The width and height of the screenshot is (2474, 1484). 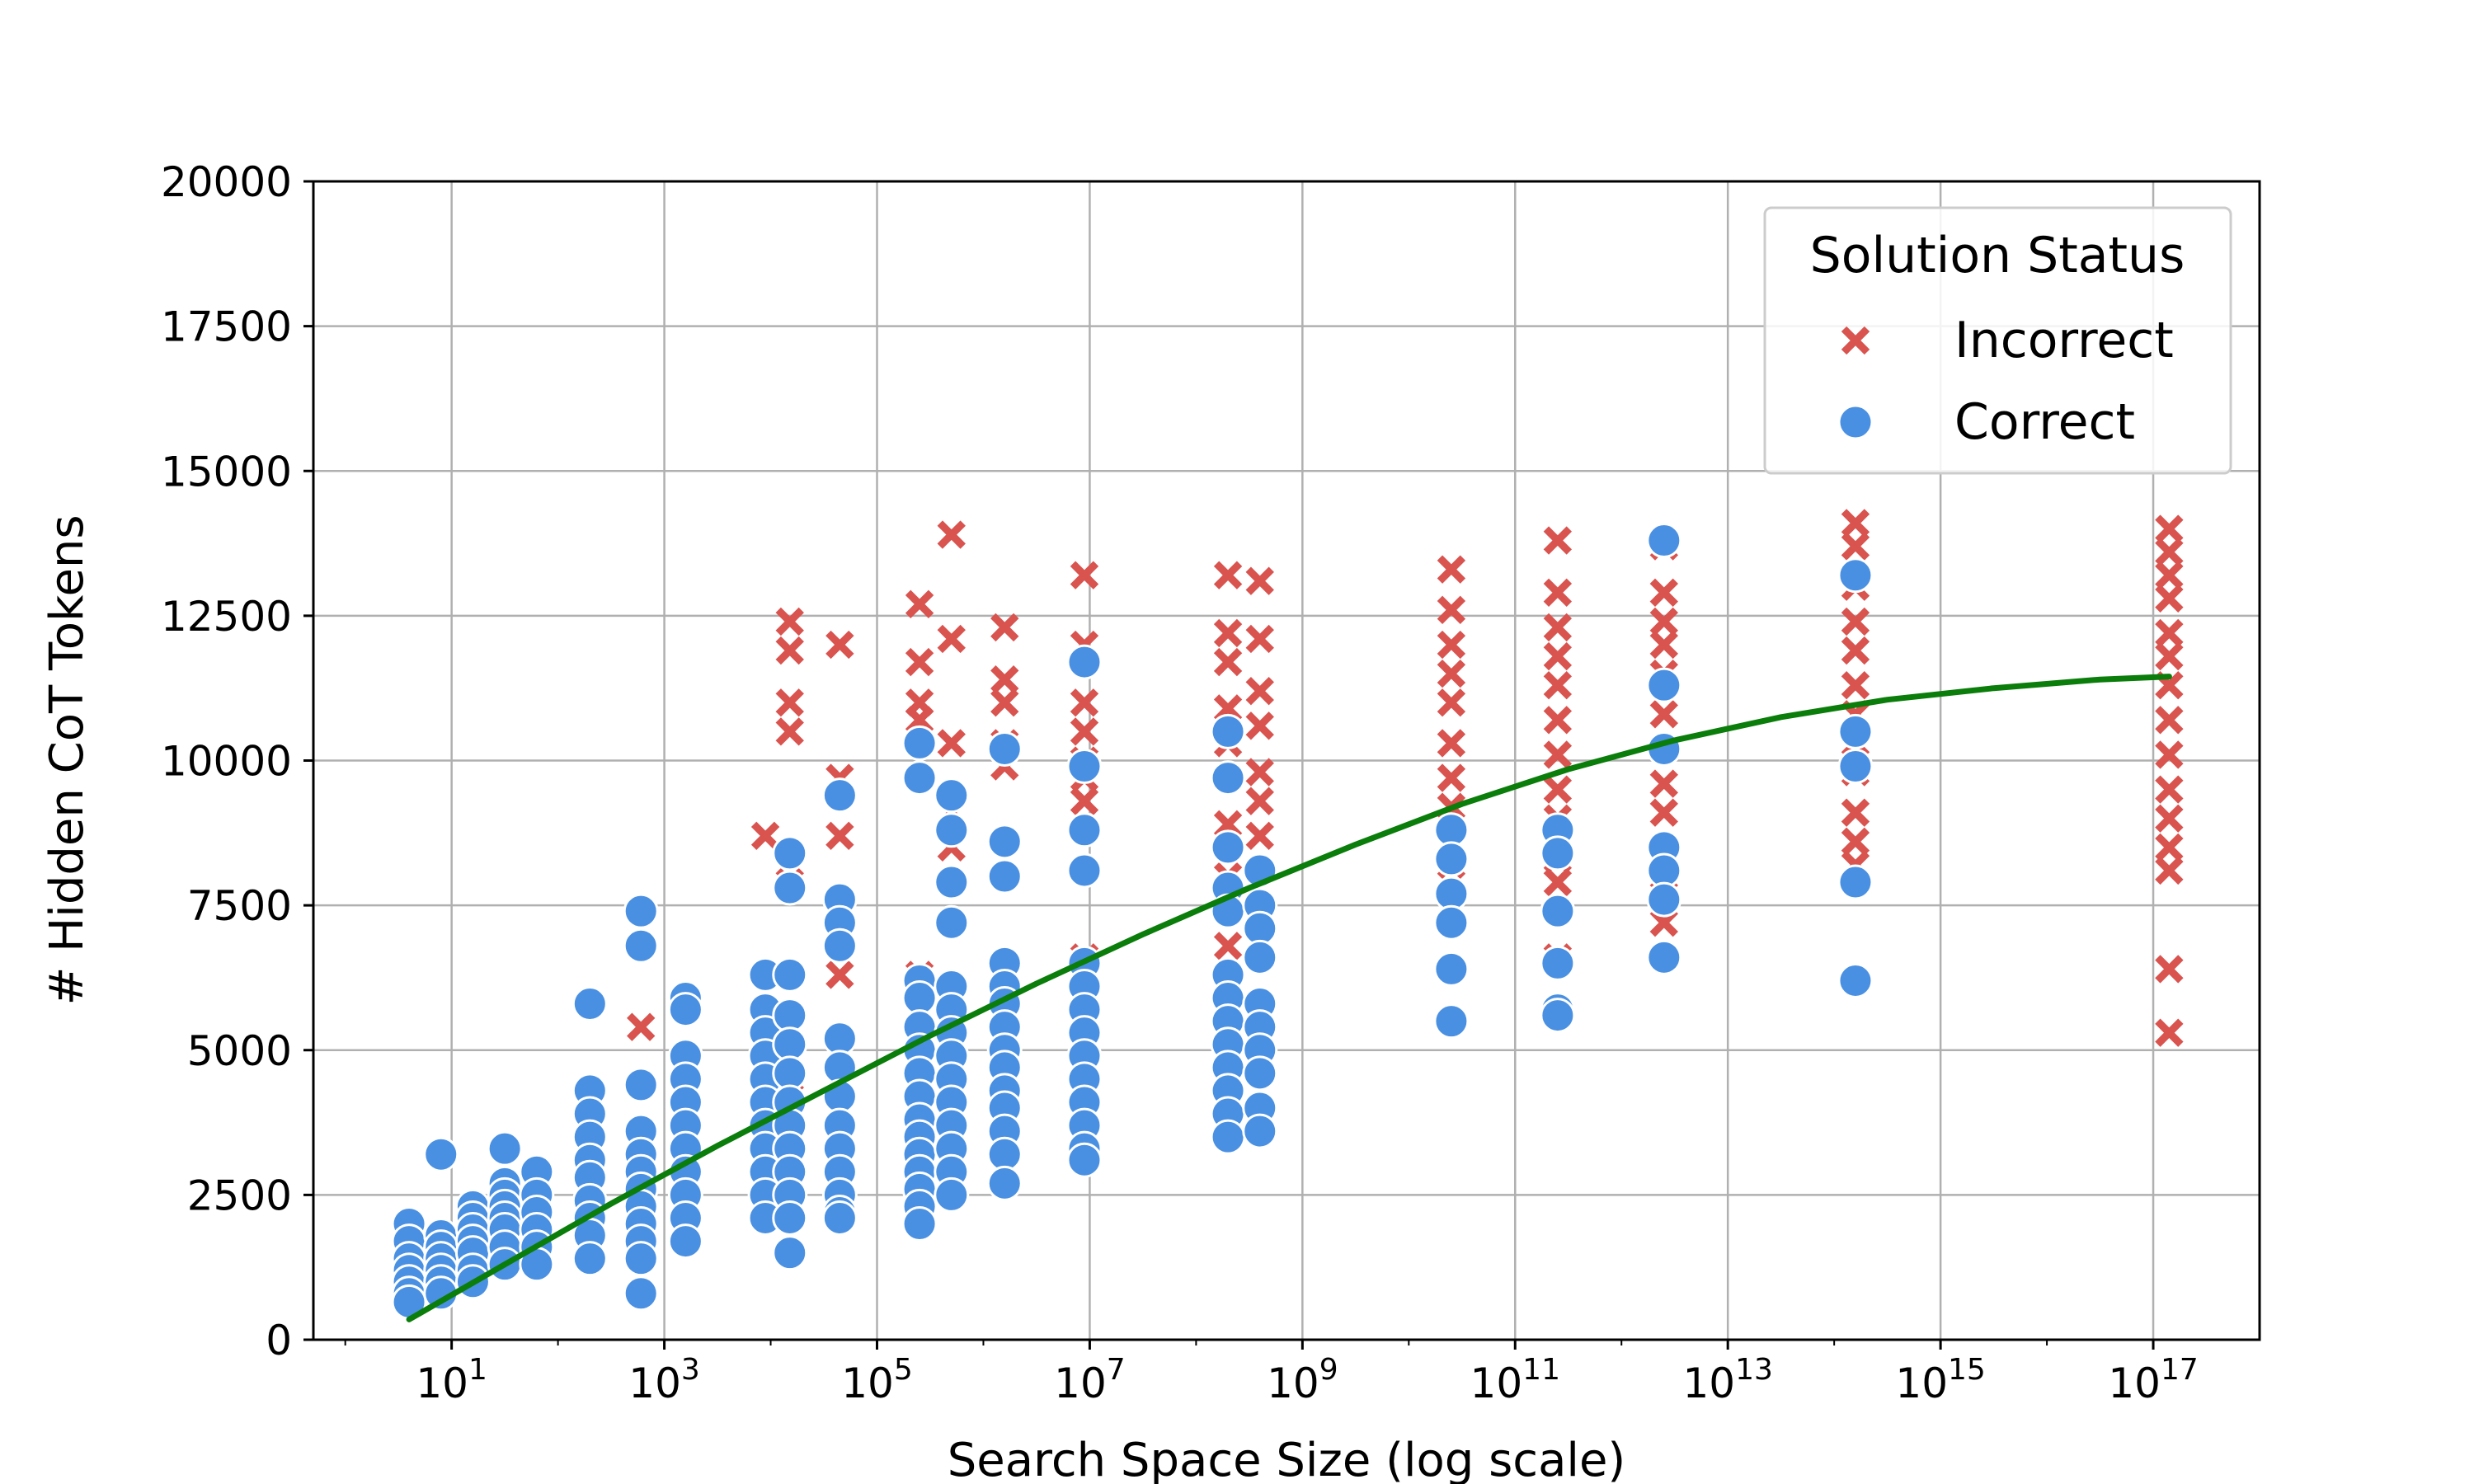 I want to click on x-axis-title: Search Space Size (log scale), so click(x=1287, y=1459).